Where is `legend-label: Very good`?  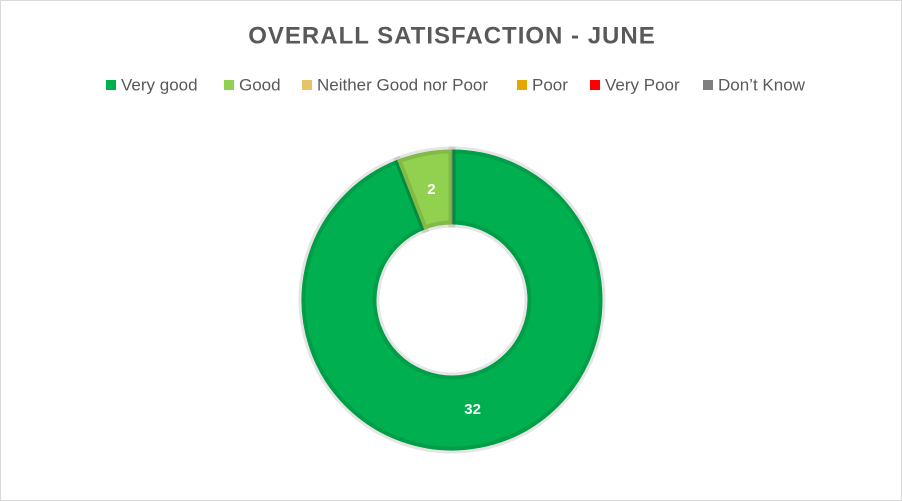
legend-label: Very good is located at coordinates (159, 84).